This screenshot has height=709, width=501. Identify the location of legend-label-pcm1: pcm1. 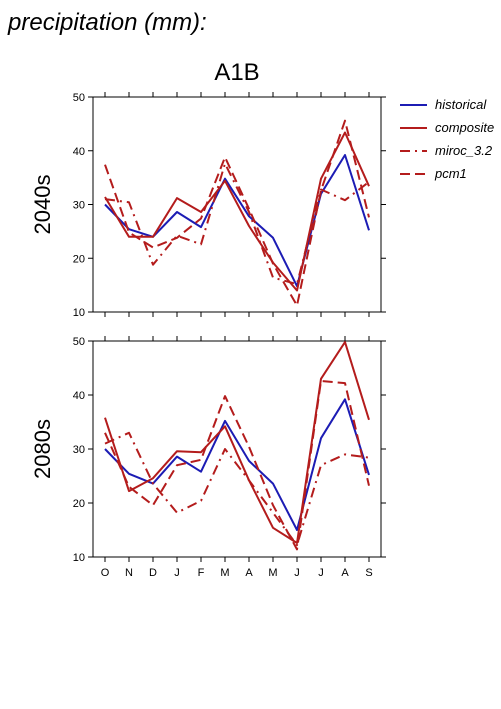
(450, 173).